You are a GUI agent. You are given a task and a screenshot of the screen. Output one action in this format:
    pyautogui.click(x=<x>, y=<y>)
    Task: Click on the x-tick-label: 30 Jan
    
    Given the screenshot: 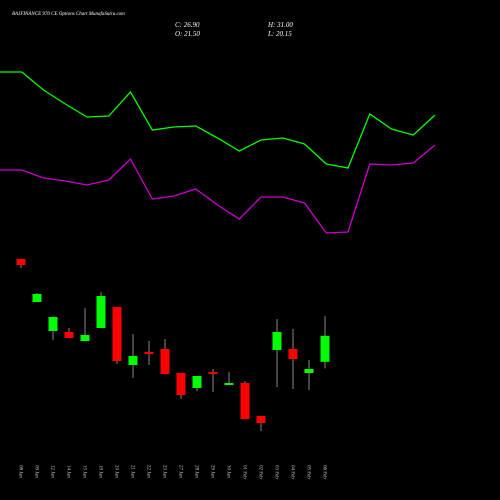 What is the action you would take?
    pyautogui.click(x=228, y=471)
    